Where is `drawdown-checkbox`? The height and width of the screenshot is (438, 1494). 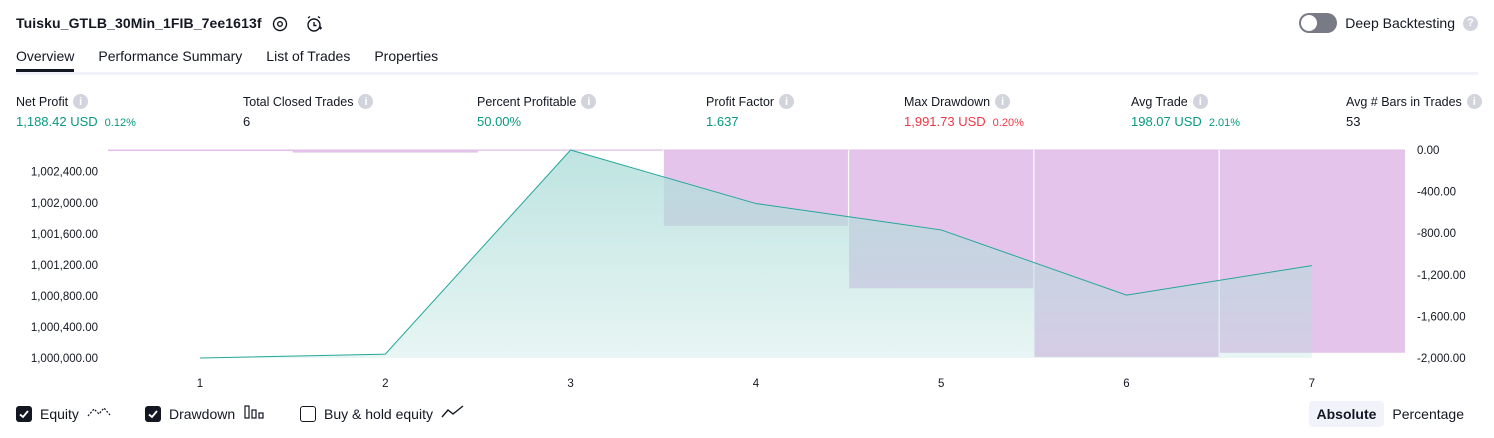
drawdown-checkbox is located at coordinates (153, 413).